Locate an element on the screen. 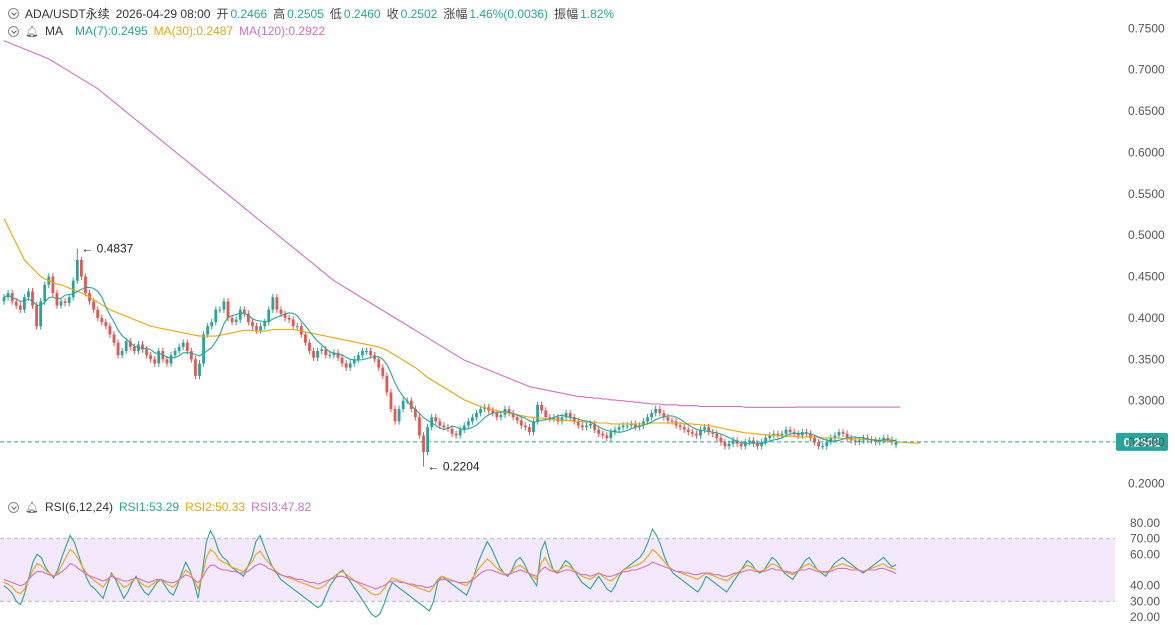 The width and height of the screenshot is (1175, 625). price-tick-label: 0.7000 is located at coordinates (1146, 70).